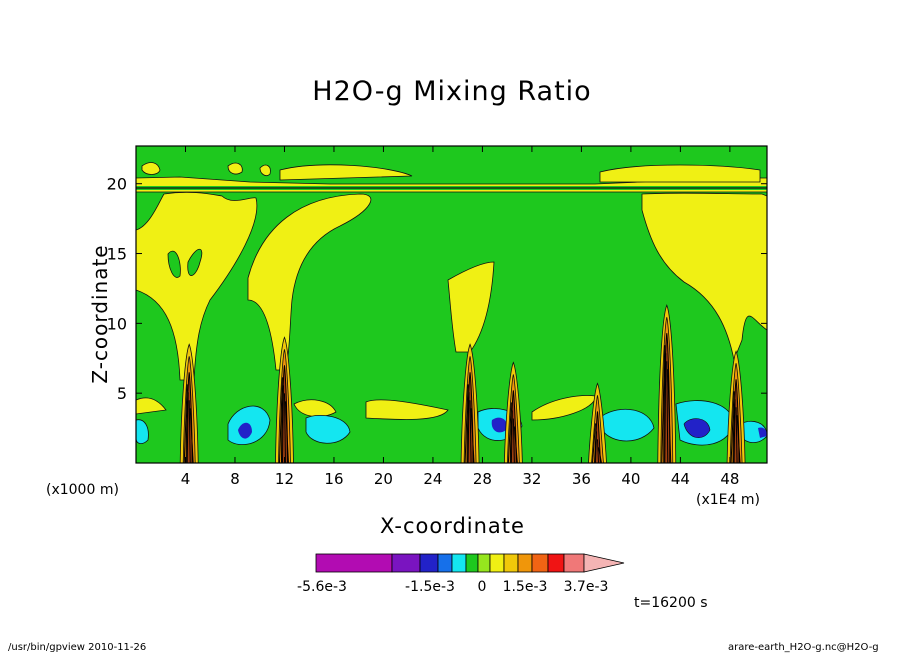 The width and height of the screenshot is (904, 654). I want to click on colorbar-label: -5.6e-3, so click(322, 587).